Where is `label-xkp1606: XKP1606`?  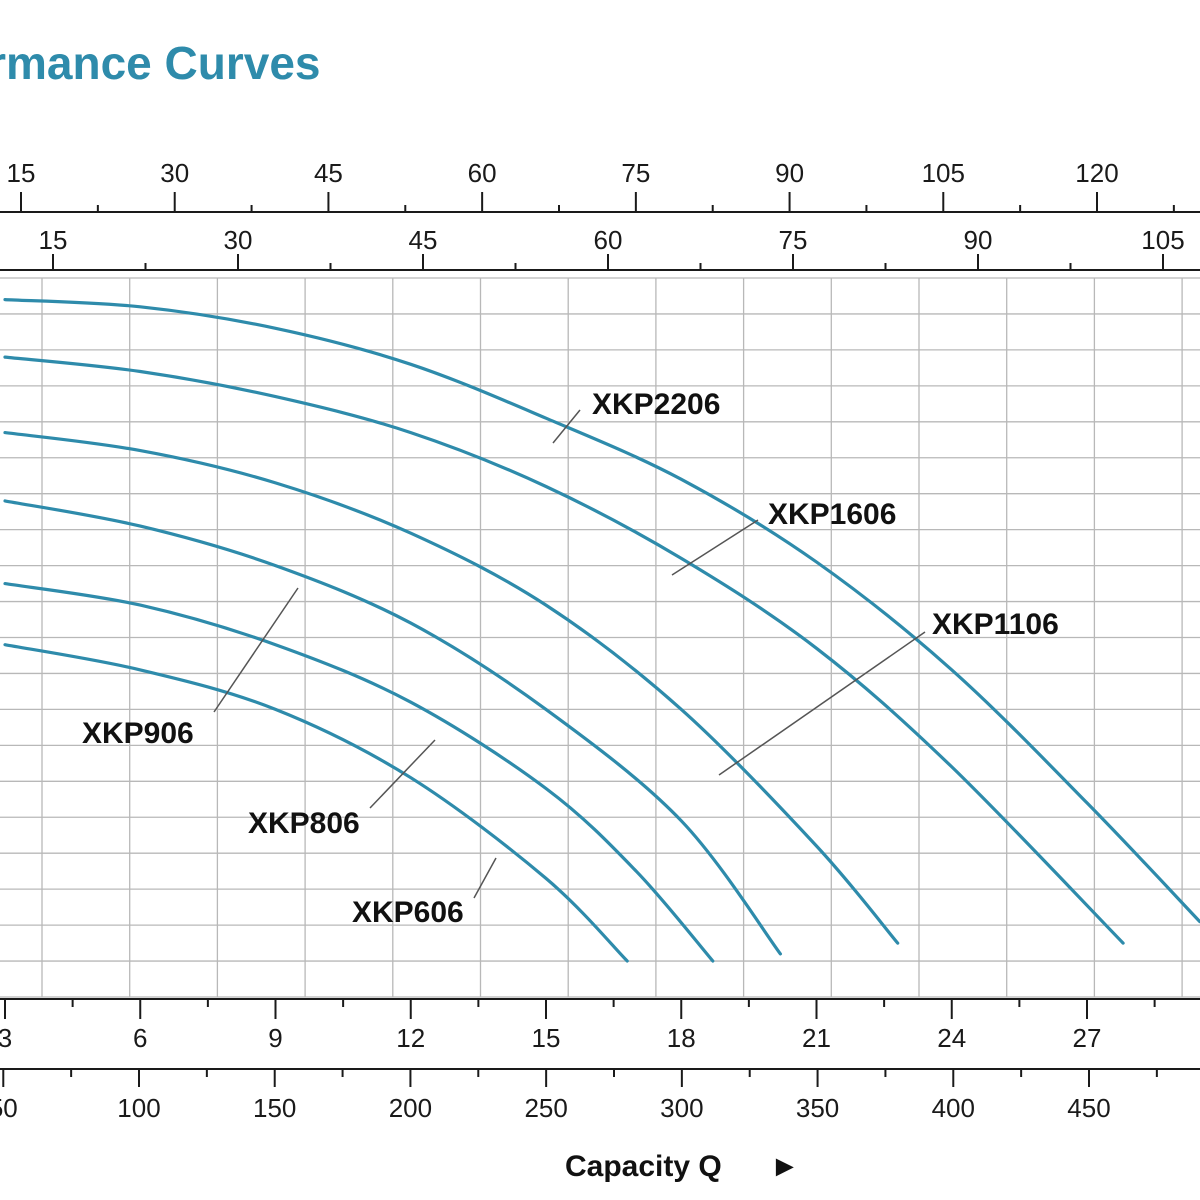
label-xkp1606: XKP1606 is located at coordinates (832, 514).